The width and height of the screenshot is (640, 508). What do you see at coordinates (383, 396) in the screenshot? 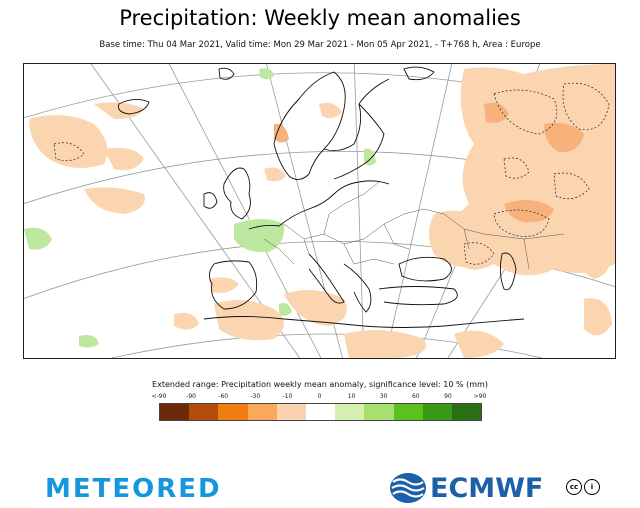
I see `legend-tick: 30` at bounding box center [383, 396].